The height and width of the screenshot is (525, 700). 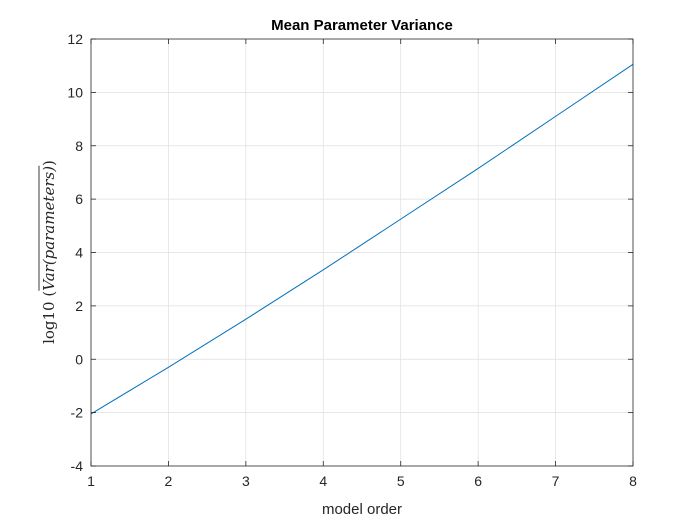 What do you see at coordinates (362, 25) in the screenshot?
I see `chart-title: Mean Parameter Variance` at bounding box center [362, 25].